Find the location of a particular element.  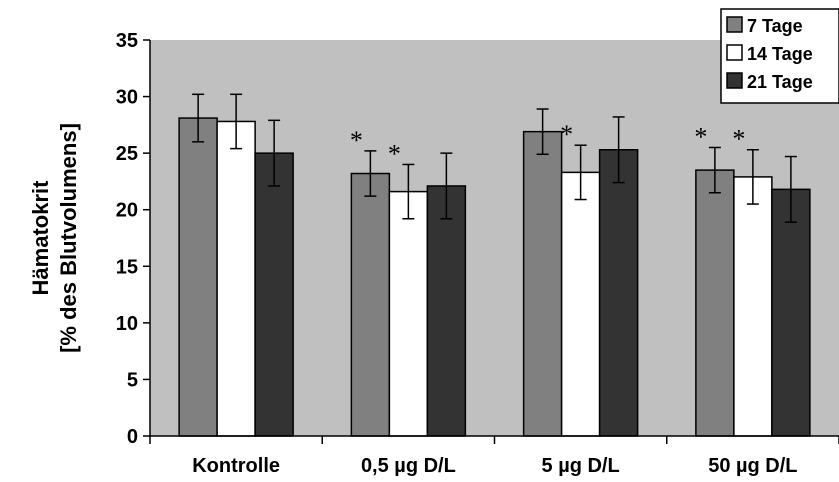

legend: 7 Tage 14 Tage 21 Tage is located at coordinates (779, 56).